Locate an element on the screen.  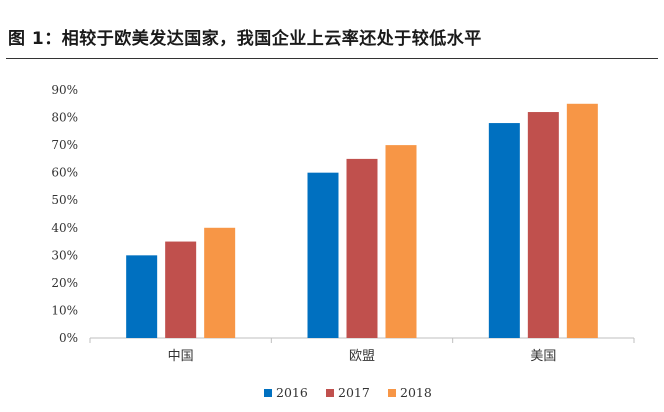
y-tick-label: 70% is located at coordinates (64, 145).